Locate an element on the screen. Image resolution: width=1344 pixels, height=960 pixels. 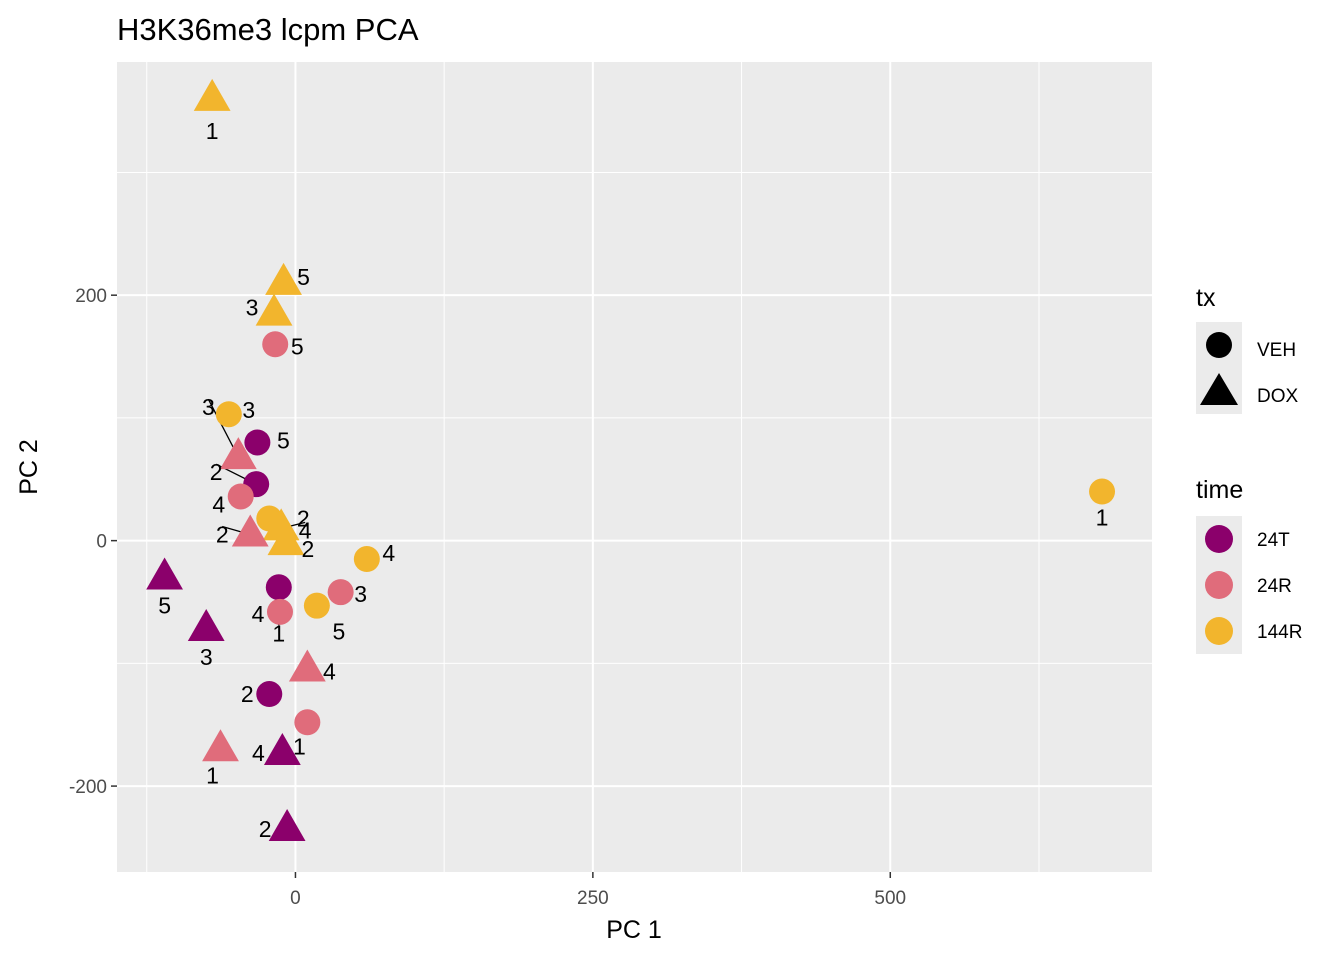
legend-triangle-icon is located at coordinates (1219, 389).